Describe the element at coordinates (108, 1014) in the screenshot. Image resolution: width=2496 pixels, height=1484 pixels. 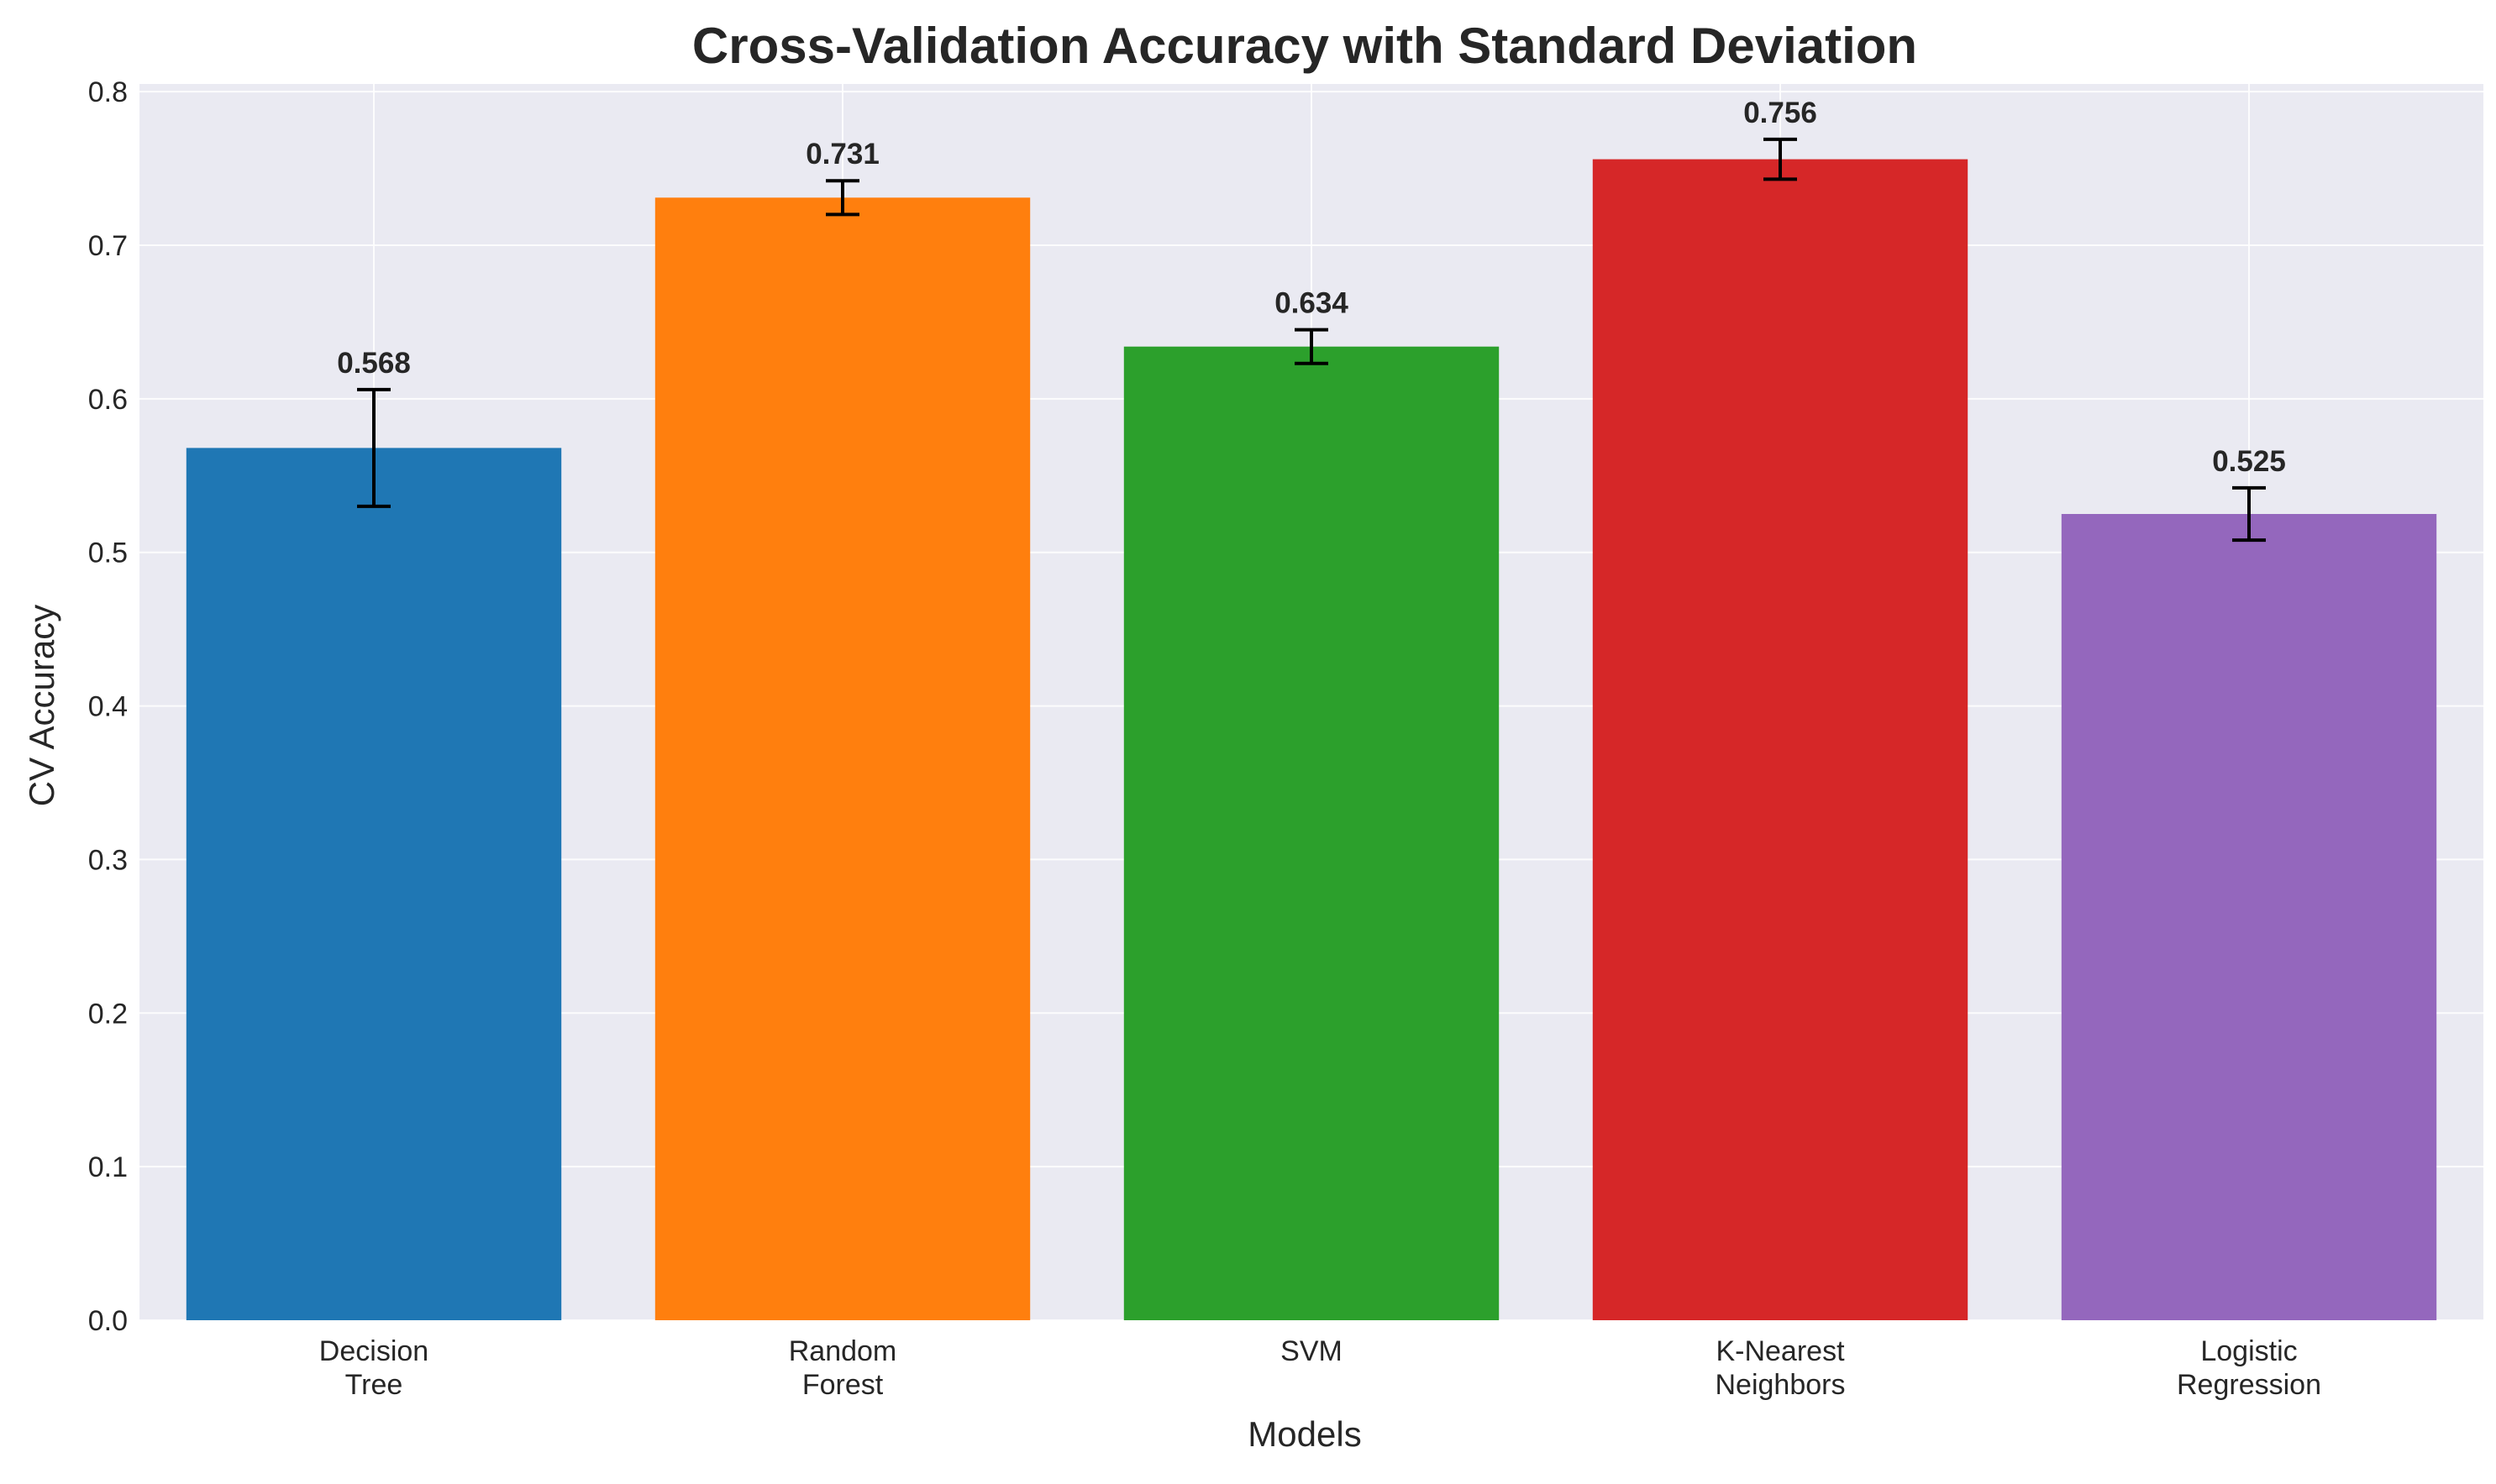
I see `y-tick-label: 0.2` at that location.